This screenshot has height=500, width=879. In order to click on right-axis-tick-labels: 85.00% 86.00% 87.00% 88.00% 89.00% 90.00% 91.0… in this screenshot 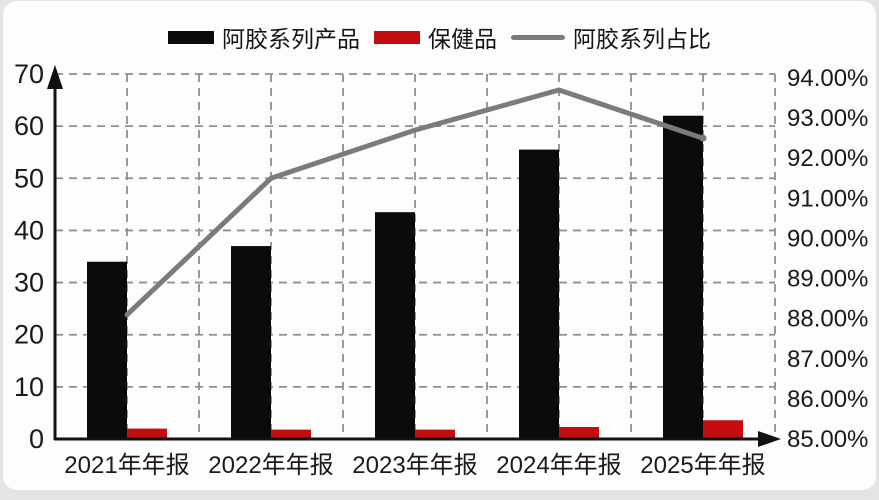, I will do `click(827, 259)`.